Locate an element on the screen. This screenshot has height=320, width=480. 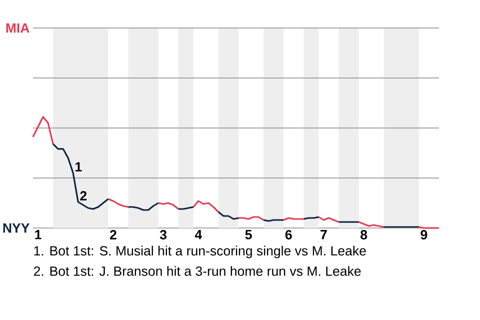
x-tick-label: 9 is located at coordinates (424, 235).